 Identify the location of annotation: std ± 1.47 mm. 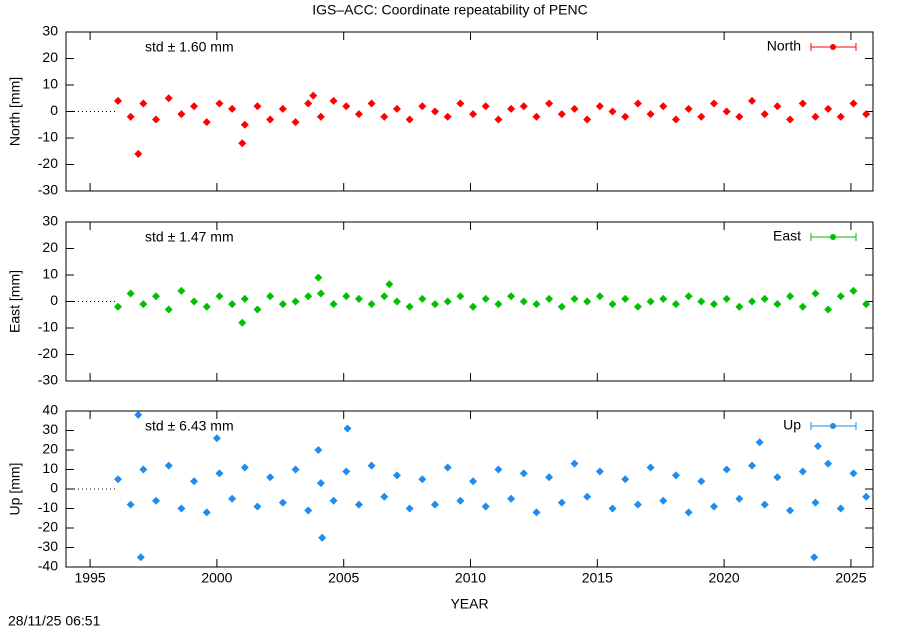
(189, 237).